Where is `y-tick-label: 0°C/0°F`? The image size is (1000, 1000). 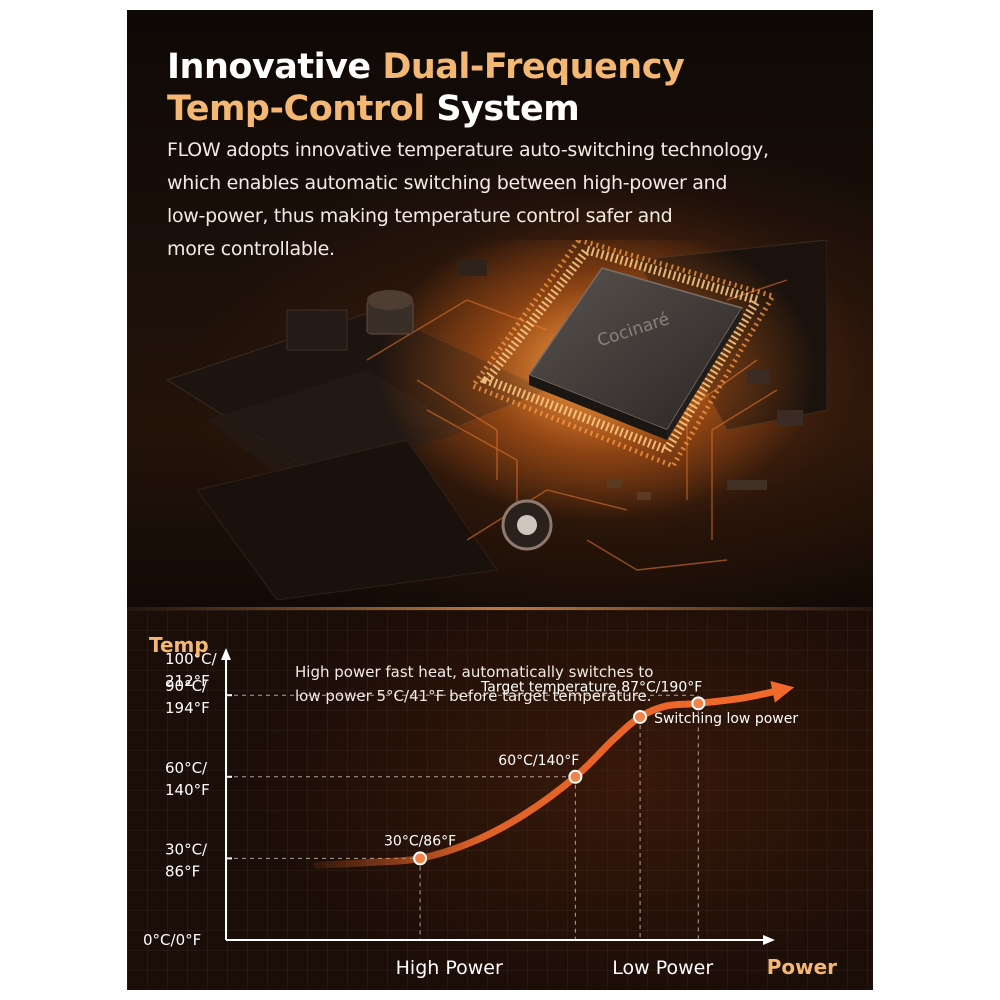
y-tick-label: 0°C/0°F is located at coordinates (172, 940).